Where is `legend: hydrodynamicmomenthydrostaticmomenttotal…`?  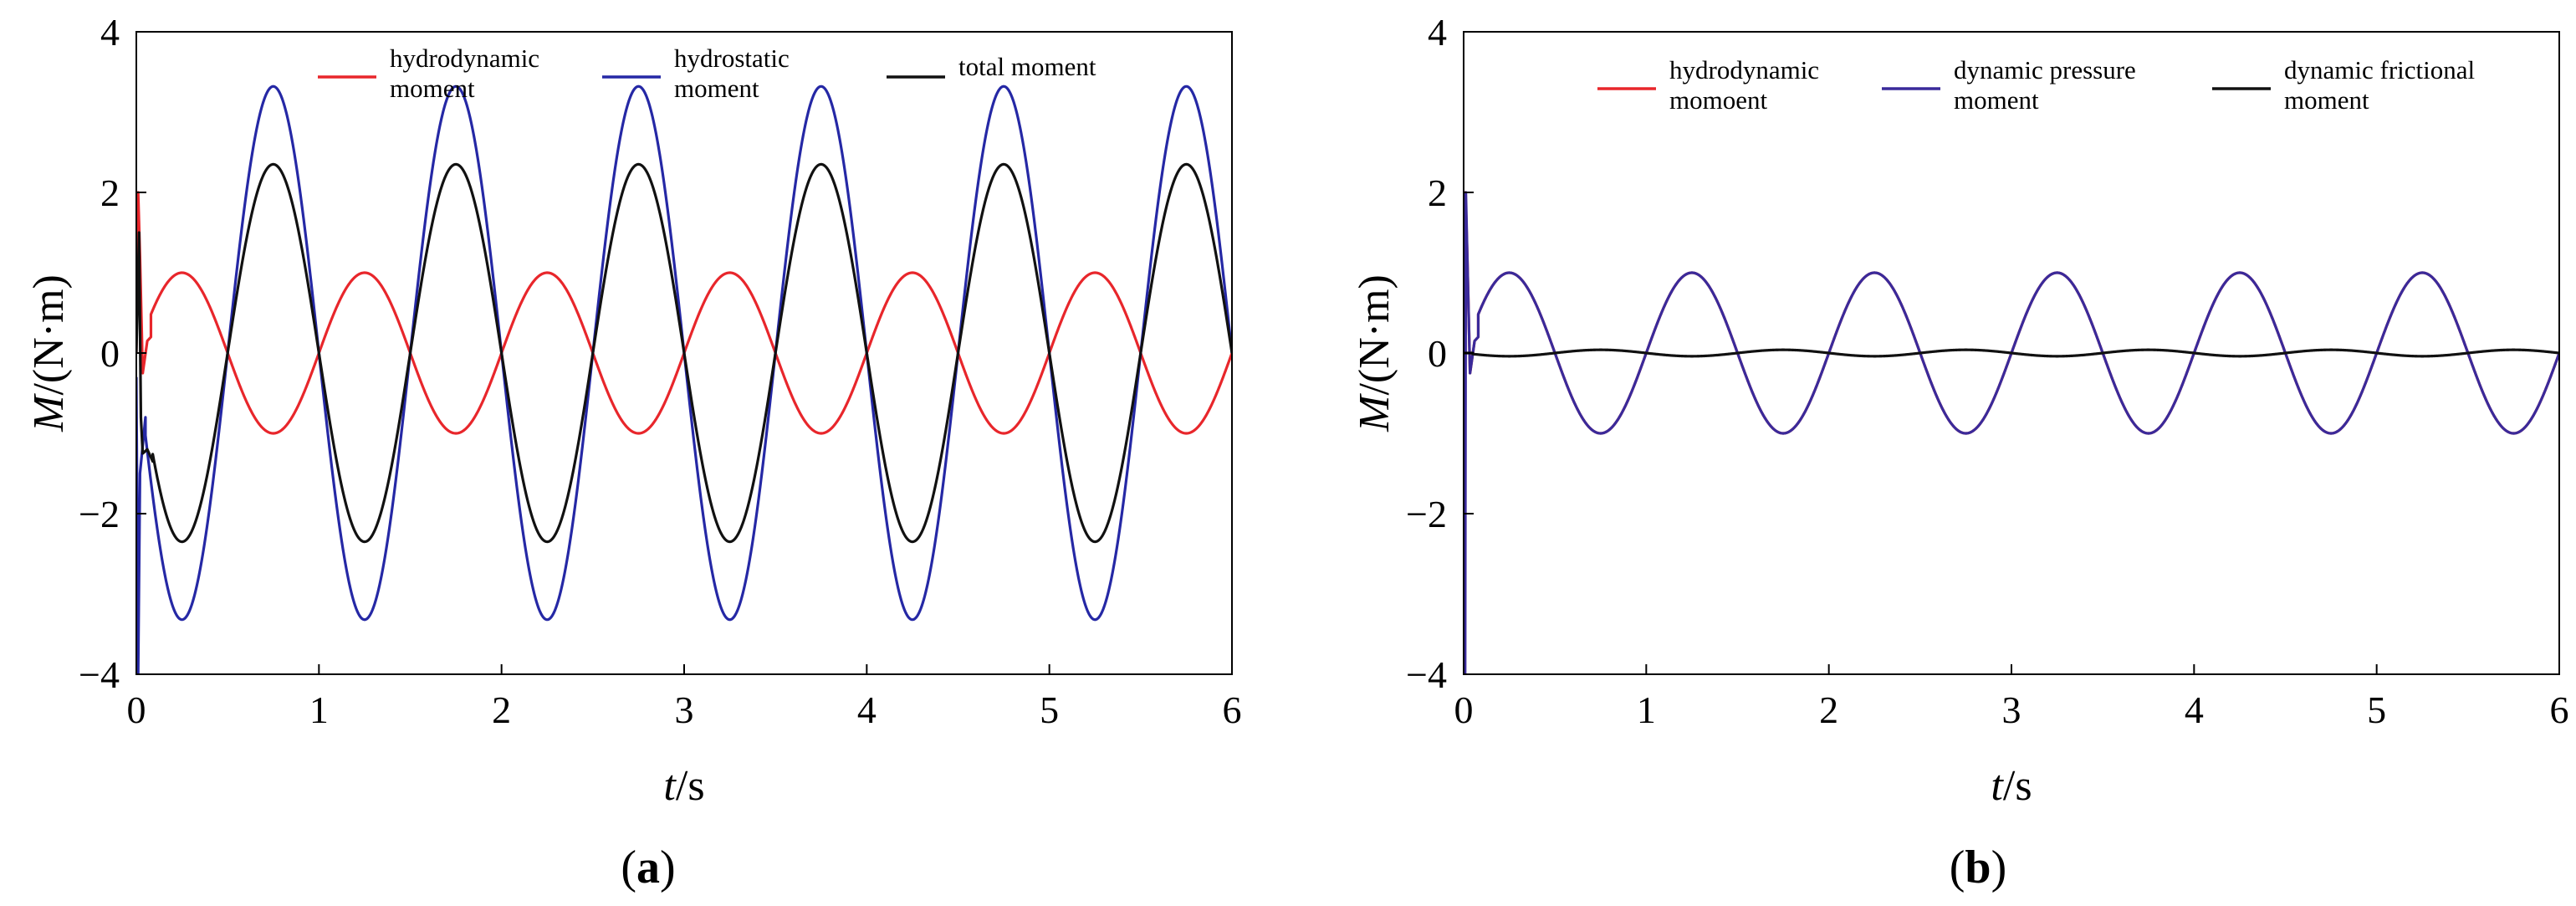 legend: hydrodynamicmomenthydrostaticmomenttotal… is located at coordinates (707, 73).